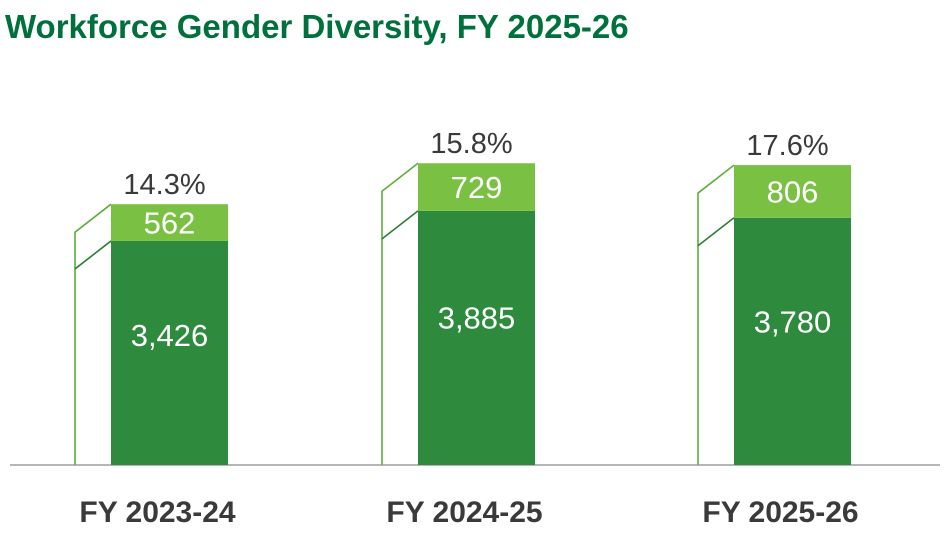 This screenshot has width=945, height=538. I want to click on bar-group-1: 3,426 562 14.3% FY 2023-24, so click(155, 349).